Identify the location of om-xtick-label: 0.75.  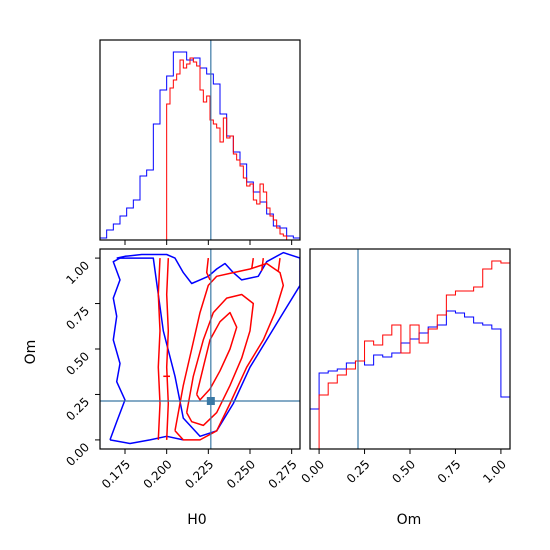
(449, 471).